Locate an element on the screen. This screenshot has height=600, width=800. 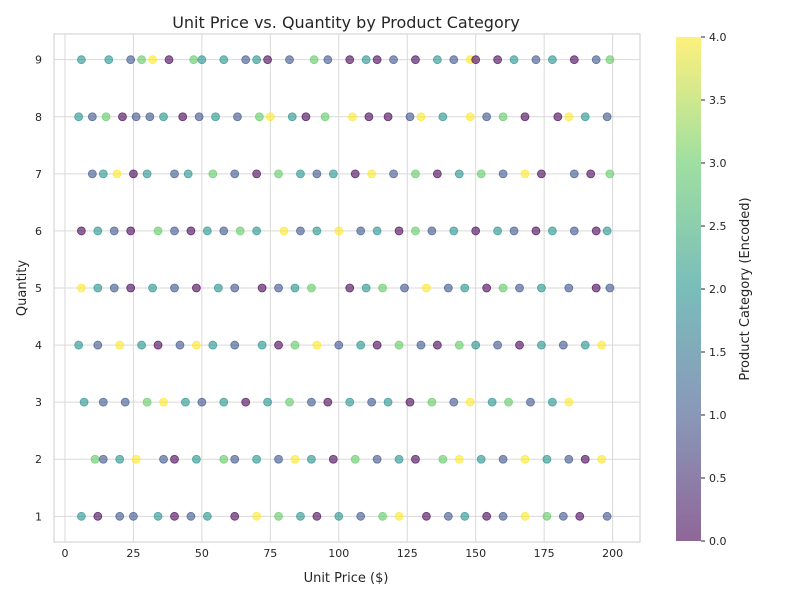
x-tick-label: 125 is located at coordinates (407, 553).